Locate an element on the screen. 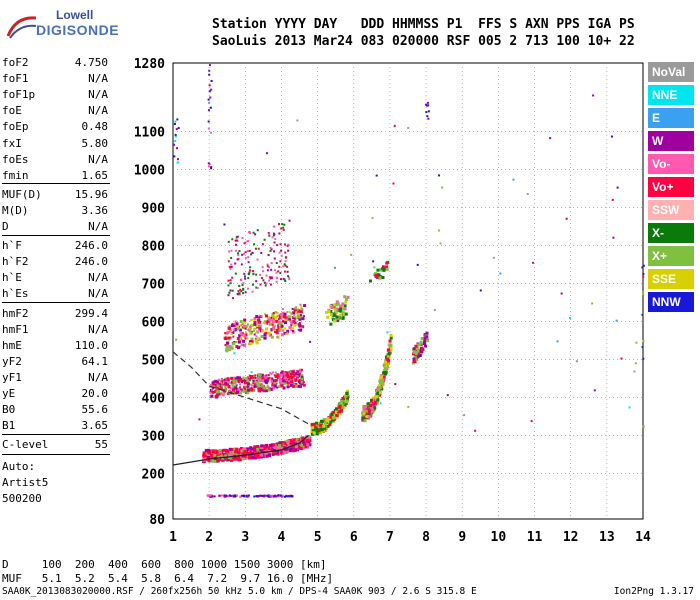 The image size is (700, 600). param-name: hmF2 is located at coordinates (15, 313).